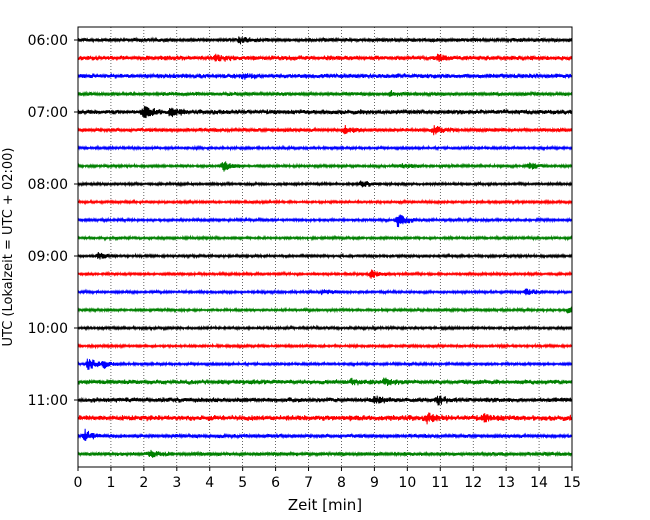 The image size is (650, 520). What do you see at coordinates (327, 479) in the screenshot?
I see `x-axis: 0 1 2 3 4 5 6 7 8 9 10 11 12 13 14 15` at bounding box center [327, 479].